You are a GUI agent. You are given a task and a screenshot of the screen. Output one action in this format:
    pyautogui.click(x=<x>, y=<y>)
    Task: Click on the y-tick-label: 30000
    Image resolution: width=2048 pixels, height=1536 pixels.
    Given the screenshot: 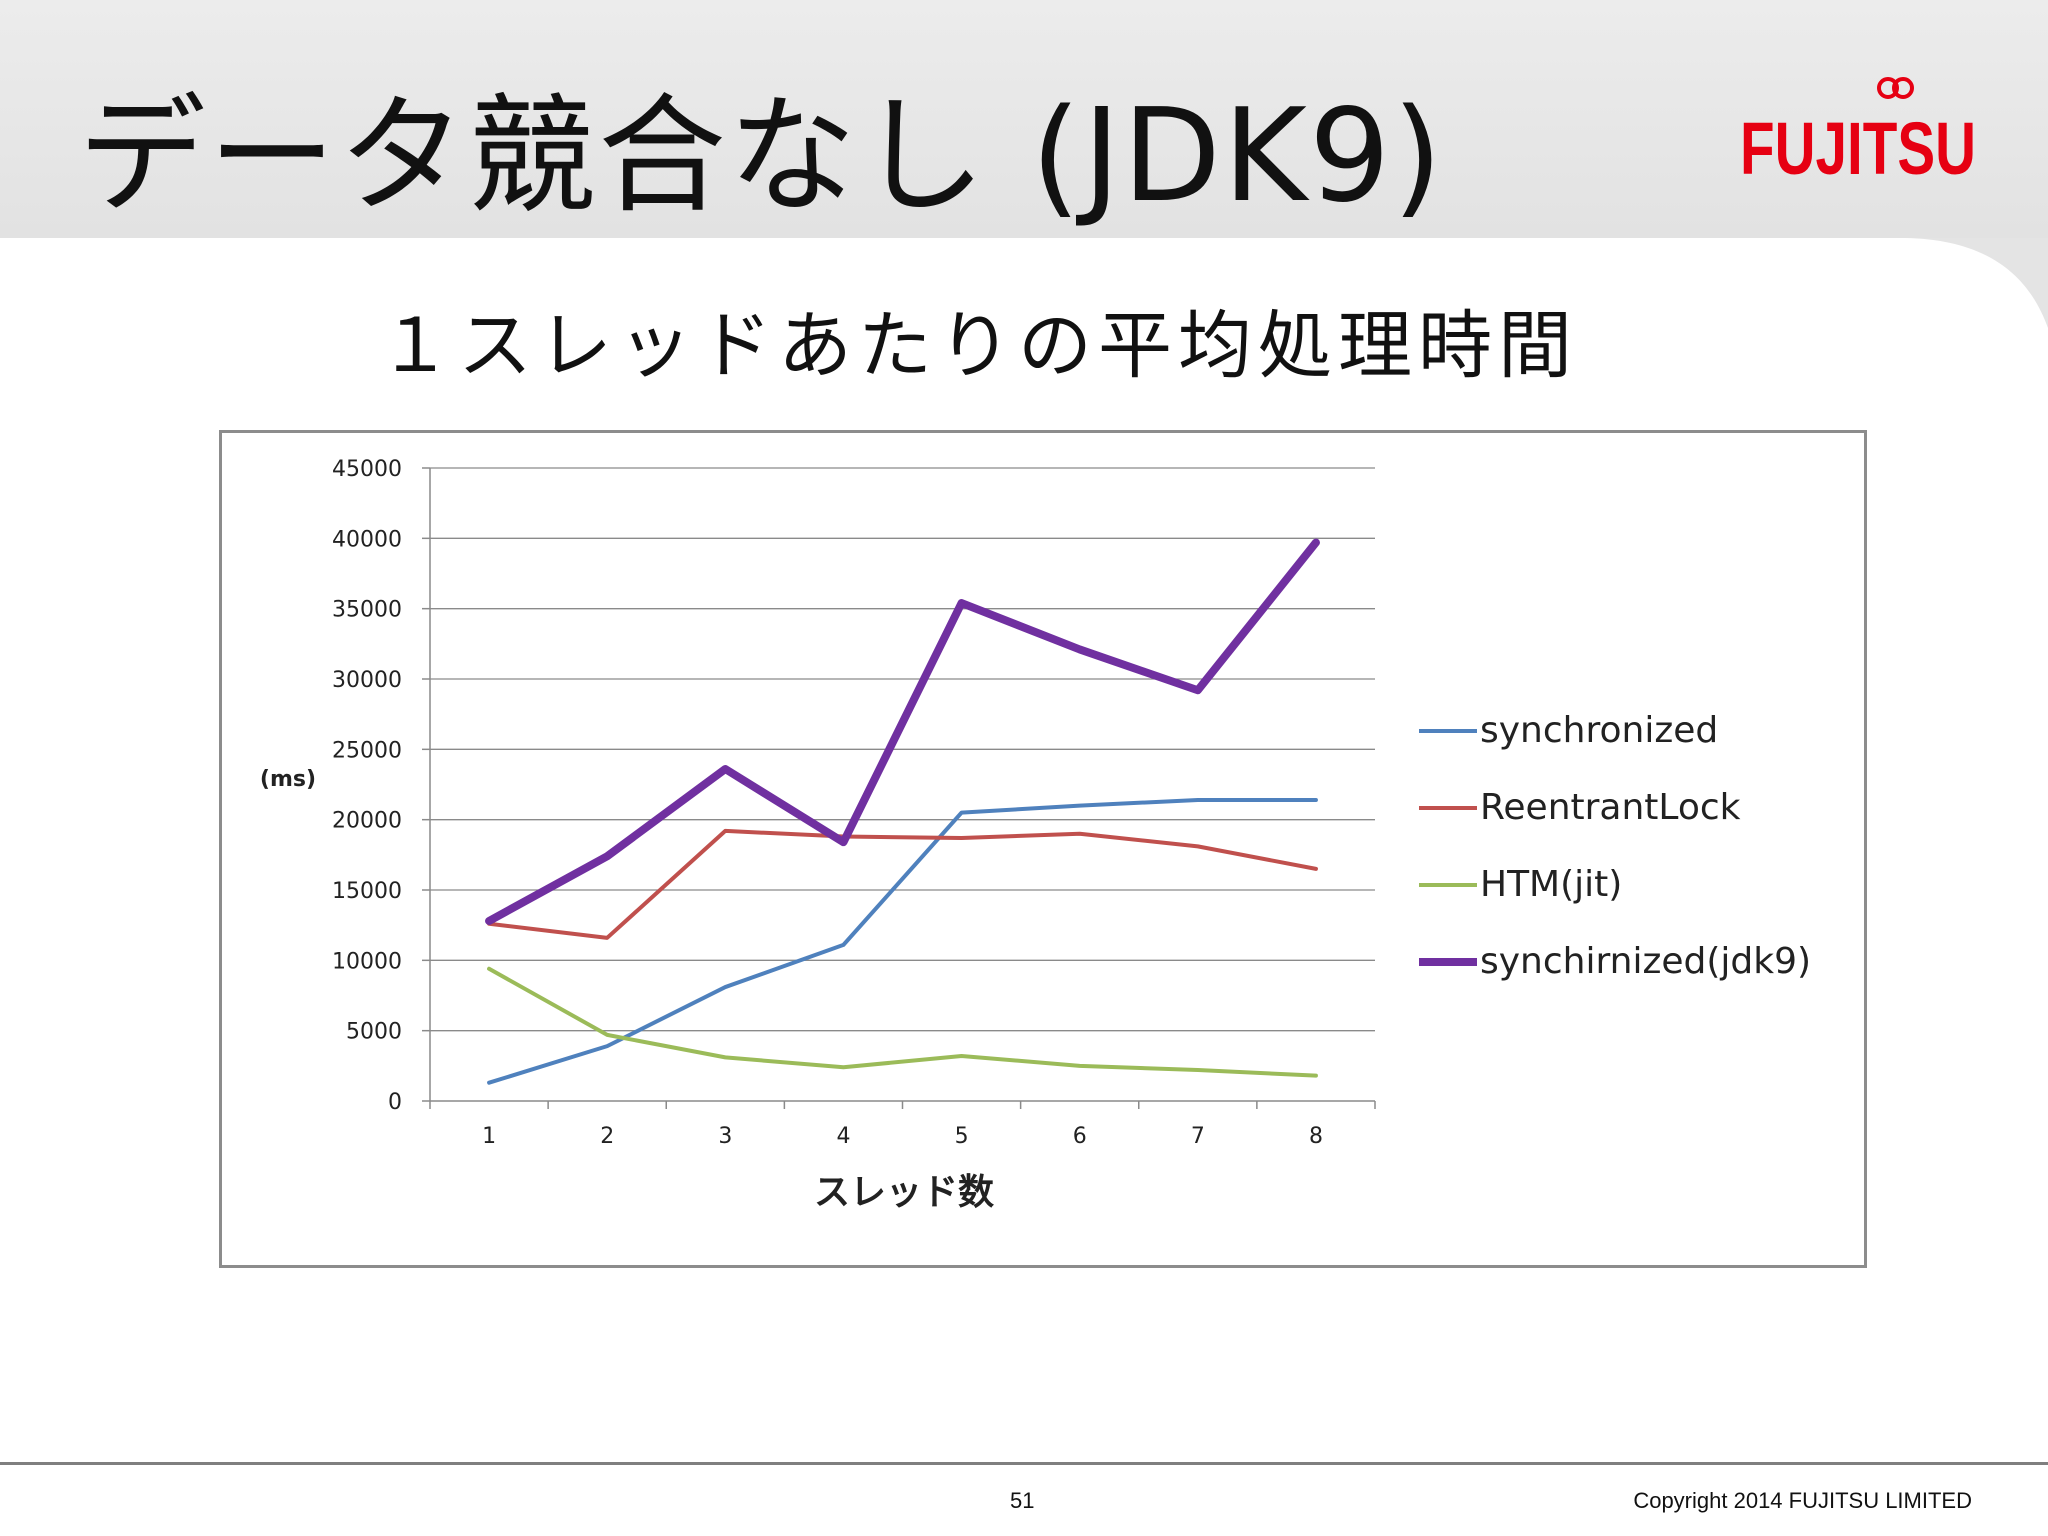 What is the action you would take?
    pyautogui.click(x=367, y=680)
    